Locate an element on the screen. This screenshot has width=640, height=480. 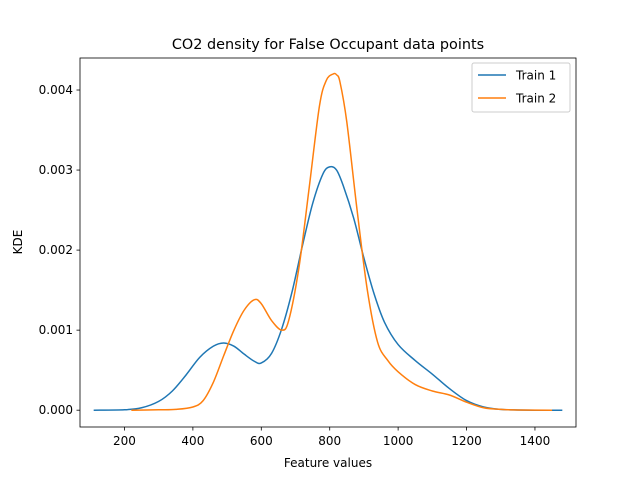
x-tick-label: 1000 is located at coordinates (398, 441).